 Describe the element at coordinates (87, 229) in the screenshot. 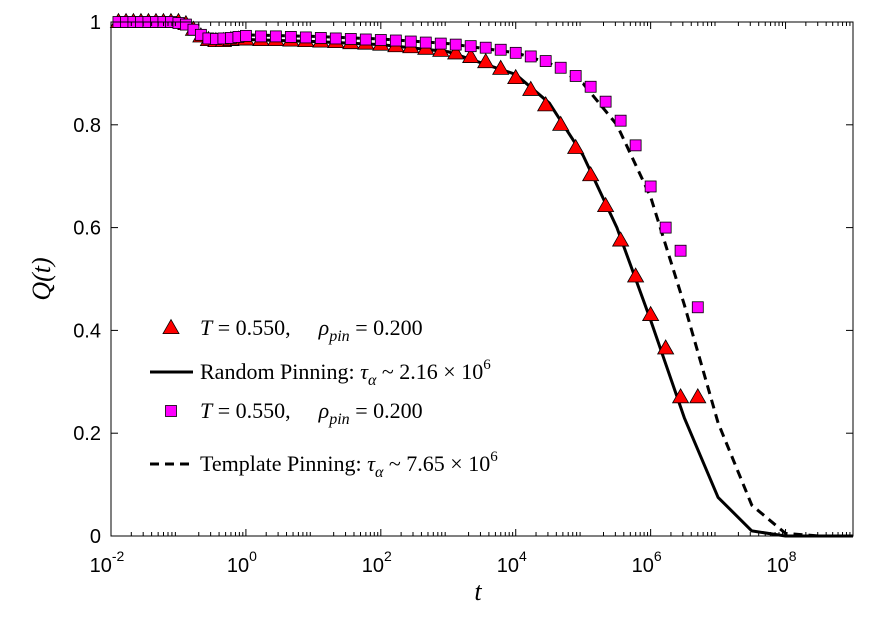

I see `y-tick-label: 0.6` at that location.